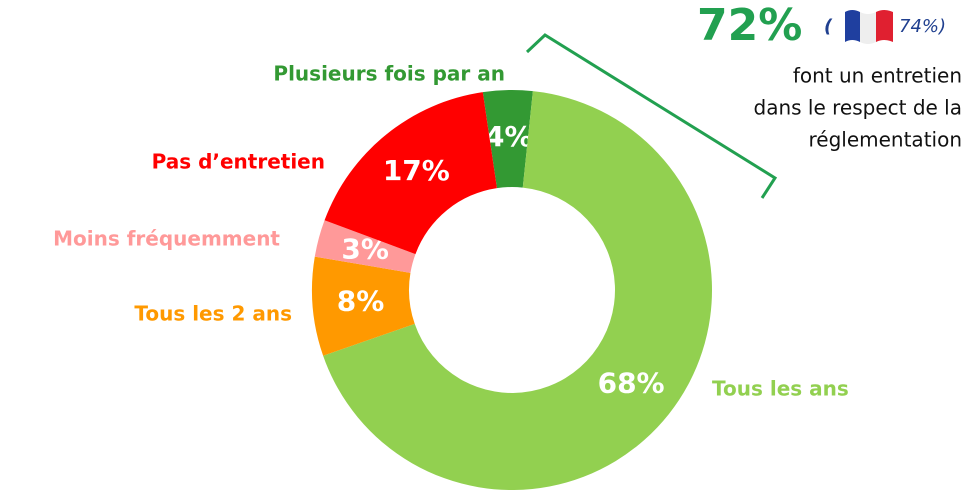  Describe the element at coordinates (416, 170) in the screenshot. I see `value-label: 17%` at that location.